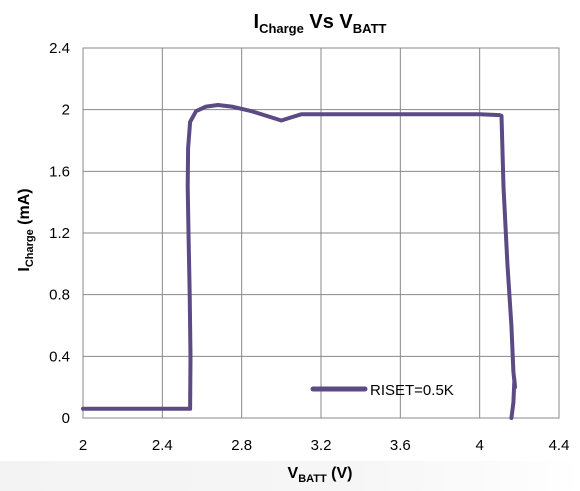  What do you see at coordinates (320, 23) in the screenshot?
I see `chart-title: ICharge Vs VBATT` at bounding box center [320, 23].